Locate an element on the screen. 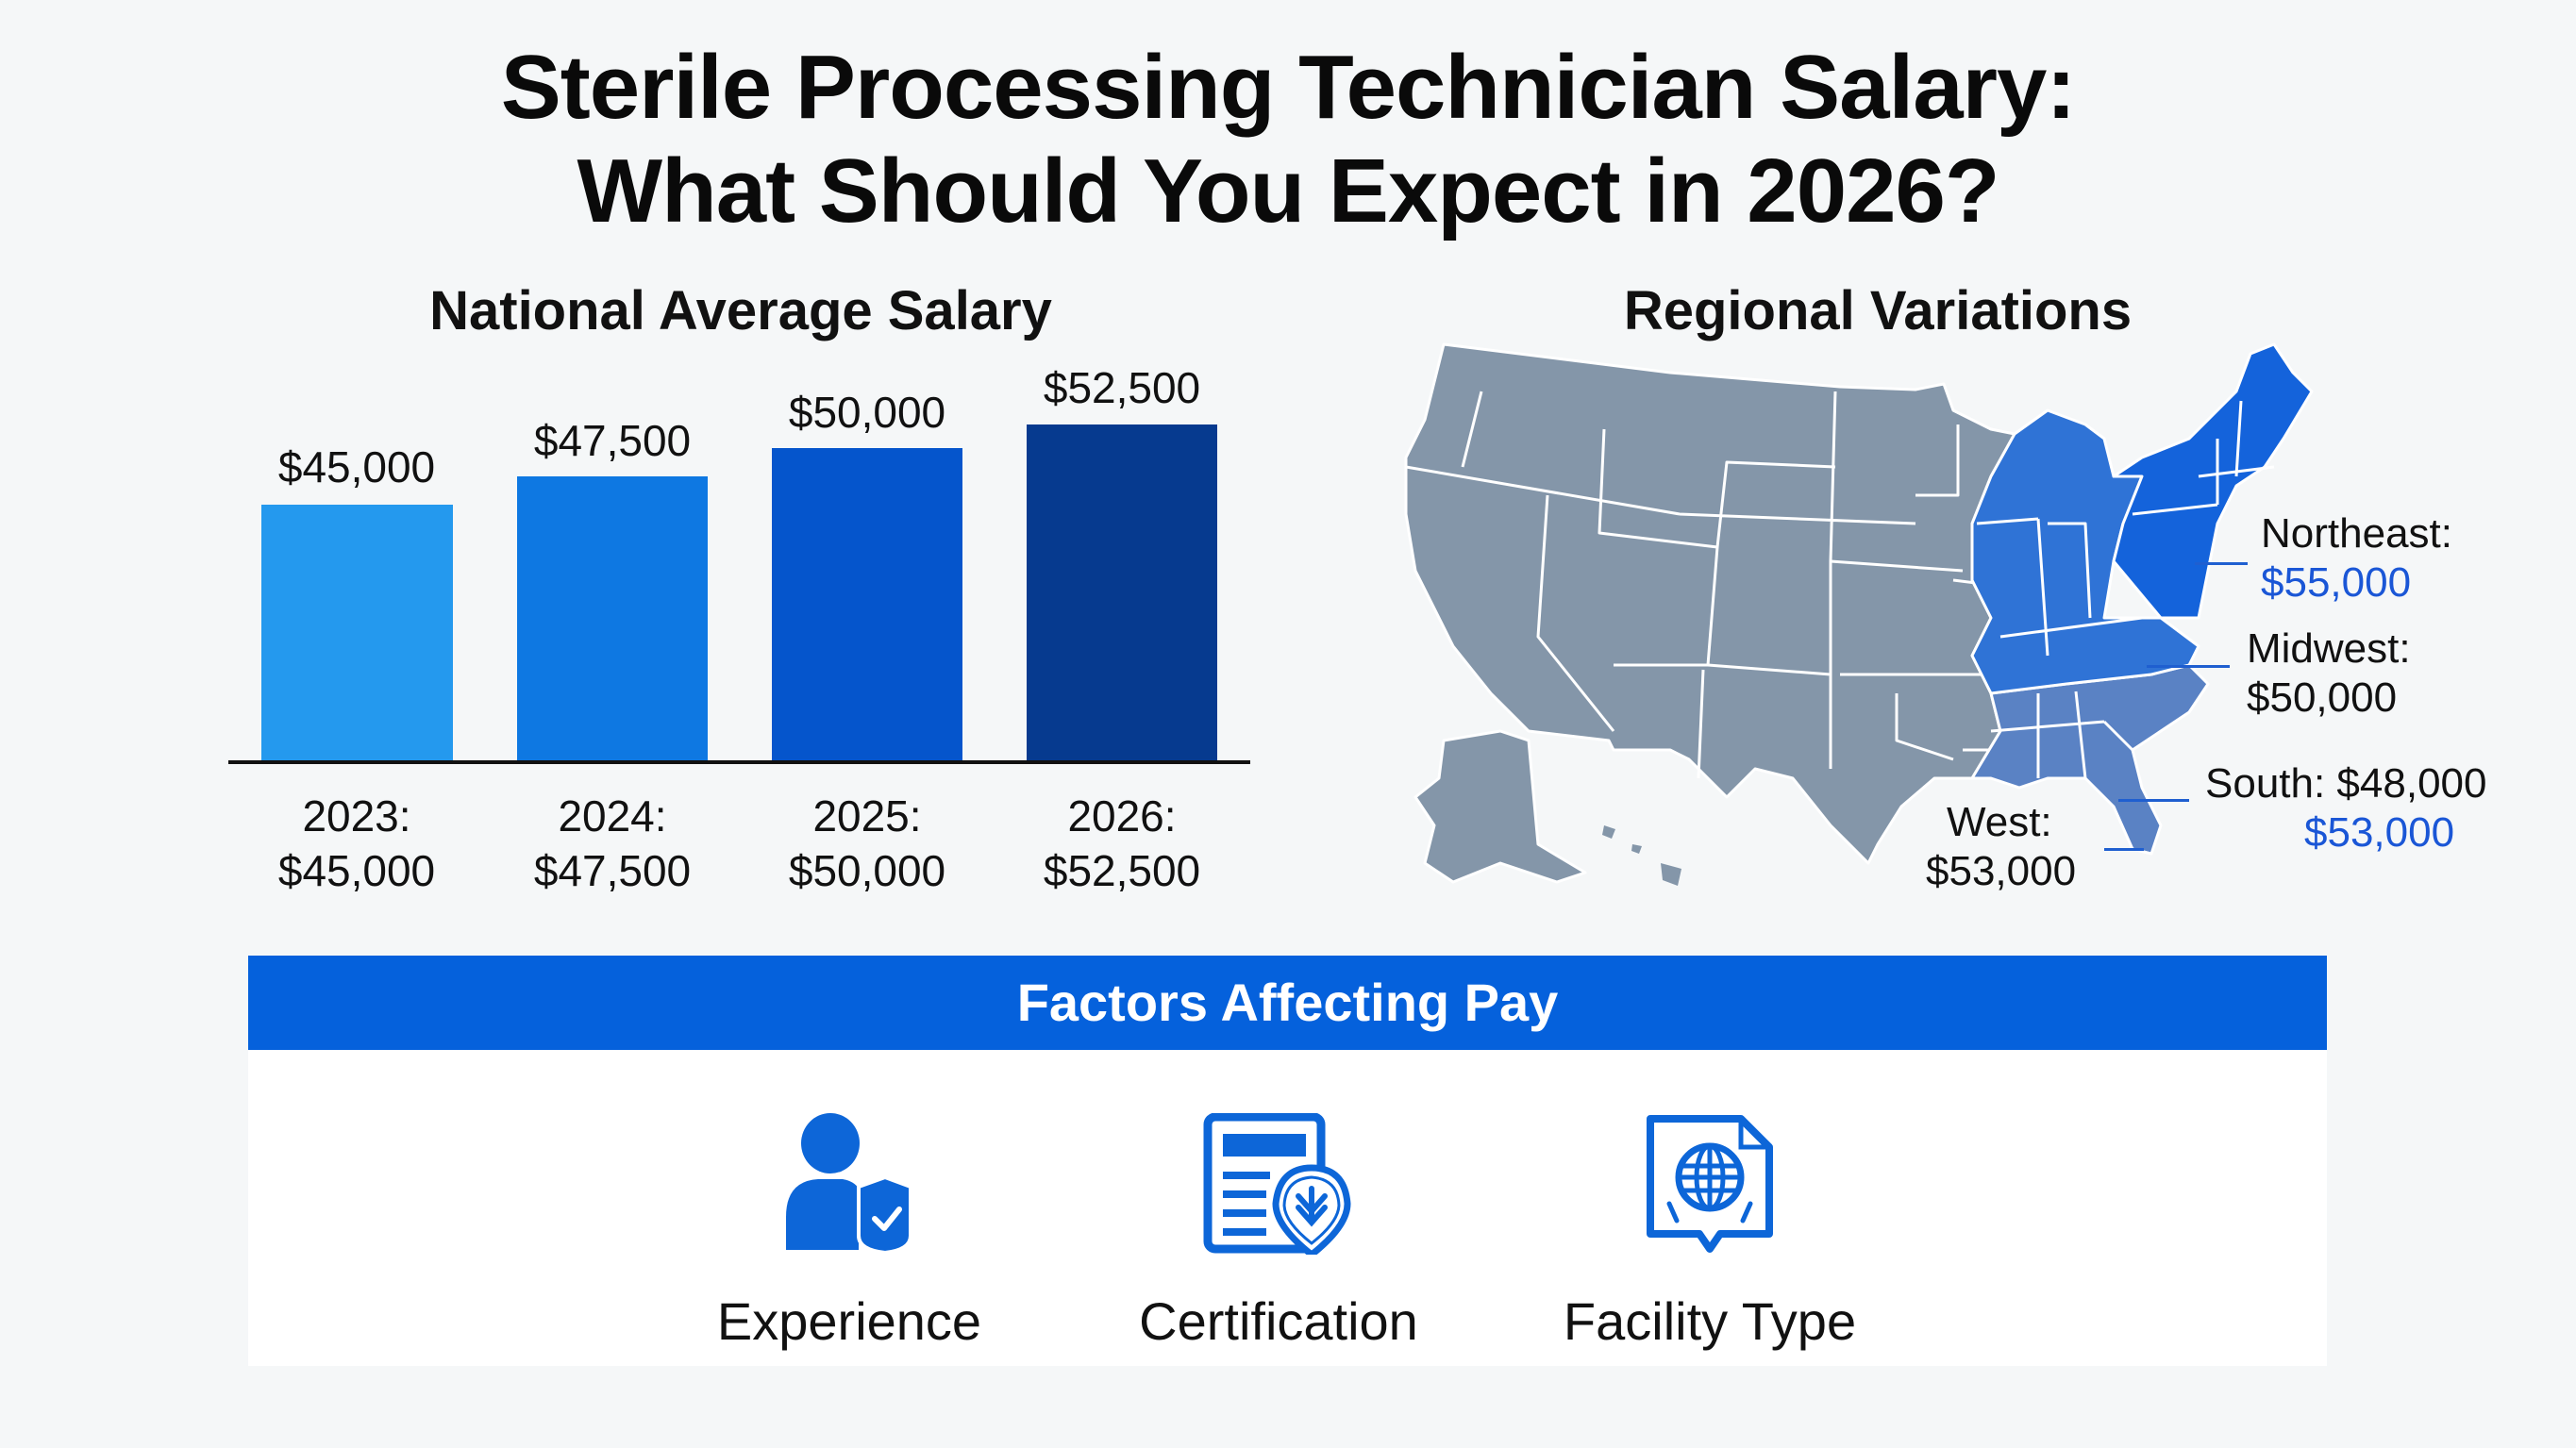  region-label-west: West: $53,000 is located at coordinates (2001, 846).